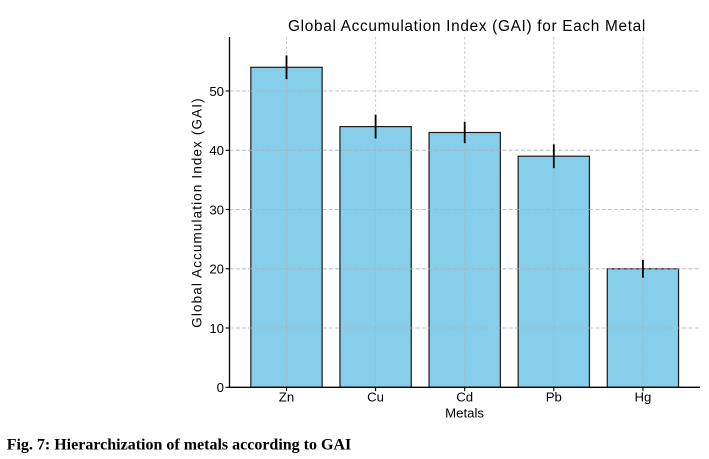 The image size is (709, 459). I want to click on svg-text: 40, so click(216, 150).